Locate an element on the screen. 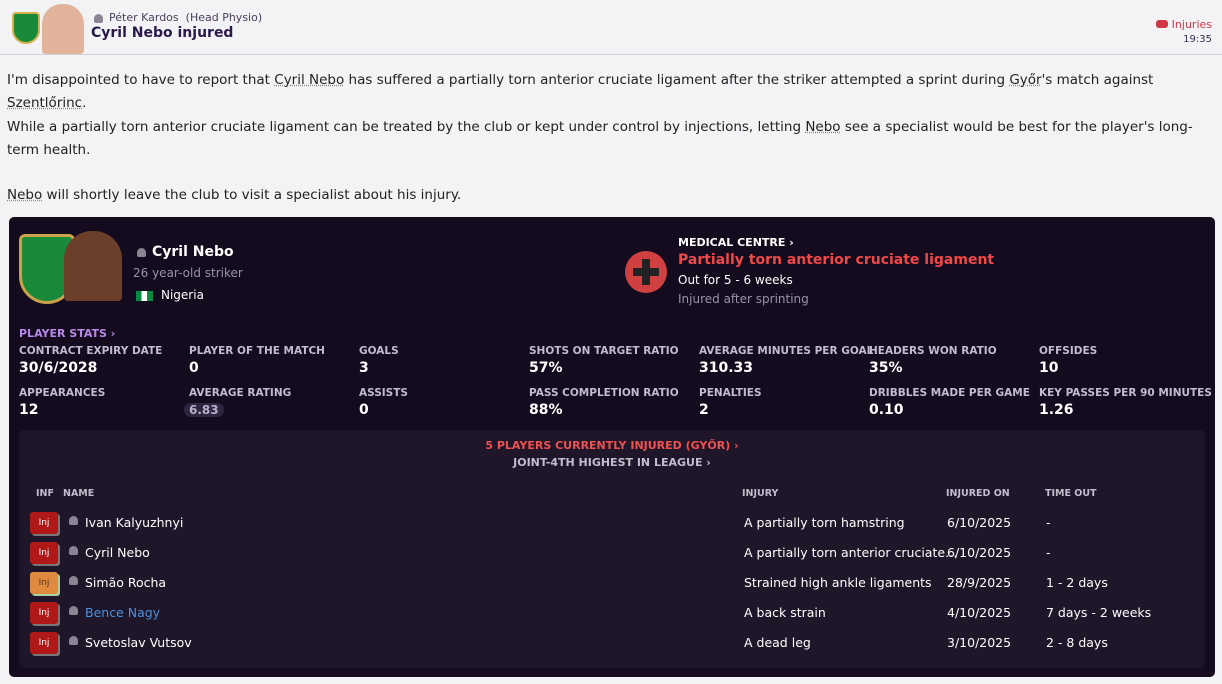 The image size is (1222, 684). stat-label: HEADERS WON RATIO is located at coordinates (933, 351).